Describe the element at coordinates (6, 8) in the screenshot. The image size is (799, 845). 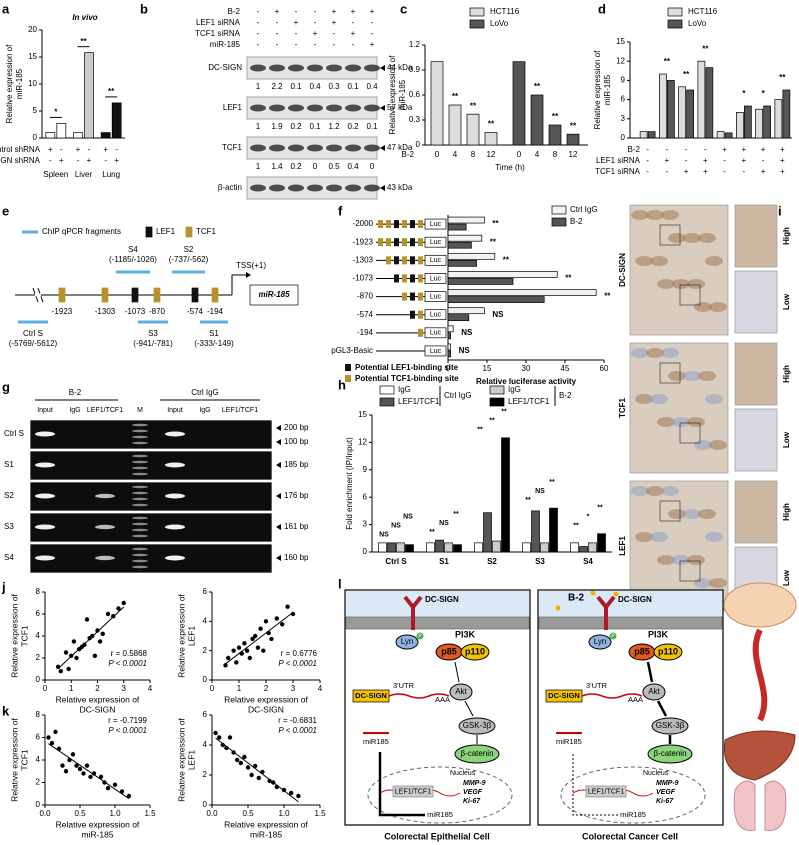
I see `panel-letter: a` at that location.